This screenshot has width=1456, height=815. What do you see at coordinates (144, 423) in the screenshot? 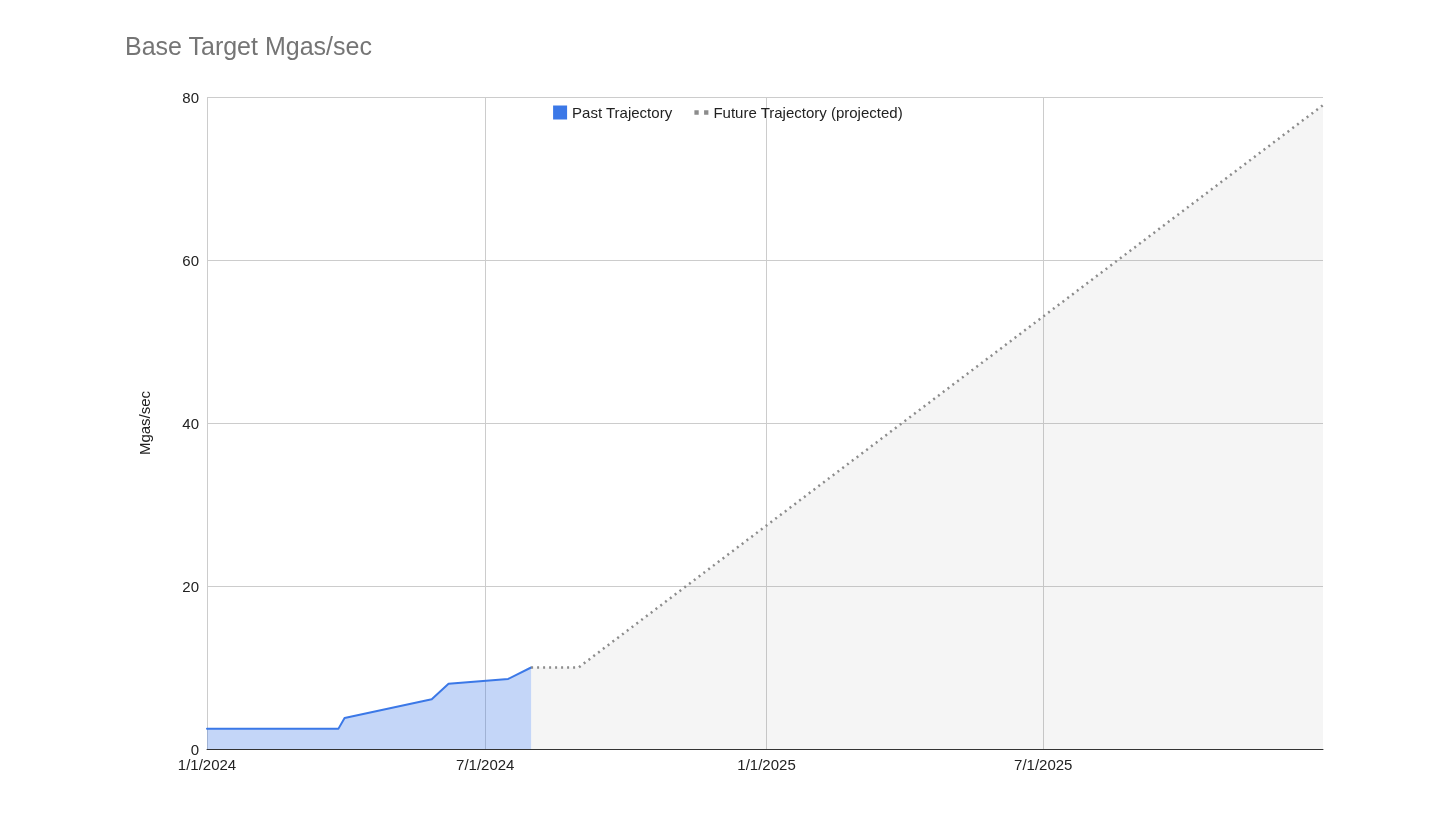
I see `y-axis-title: Mgas/sec` at bounding box center [144, 423].